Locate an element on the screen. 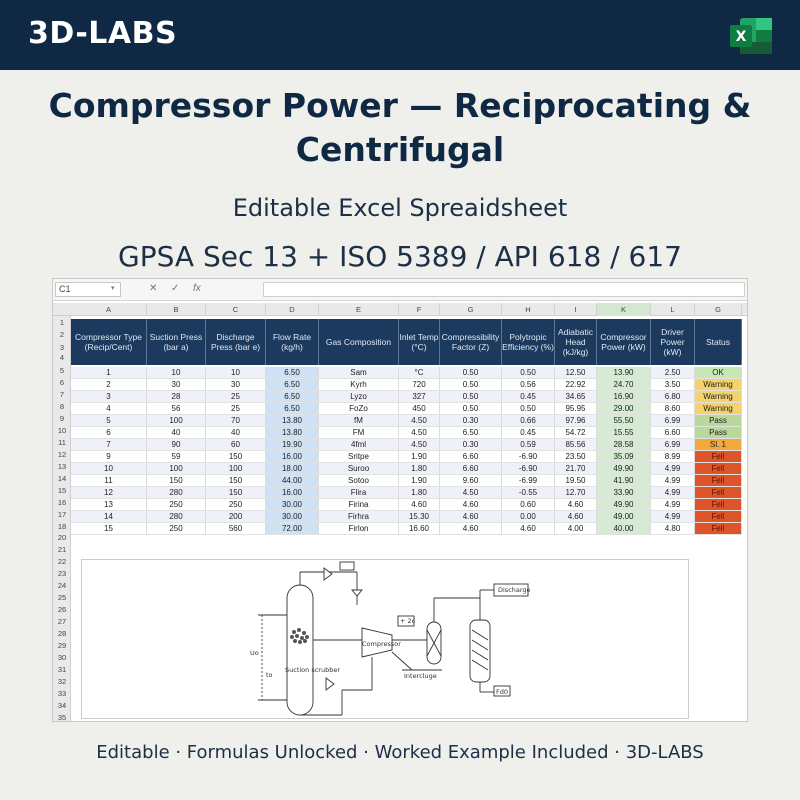 The height and width of the screenshot is (800, 800). table-cell: 12 is located at coordinates (109, 493).